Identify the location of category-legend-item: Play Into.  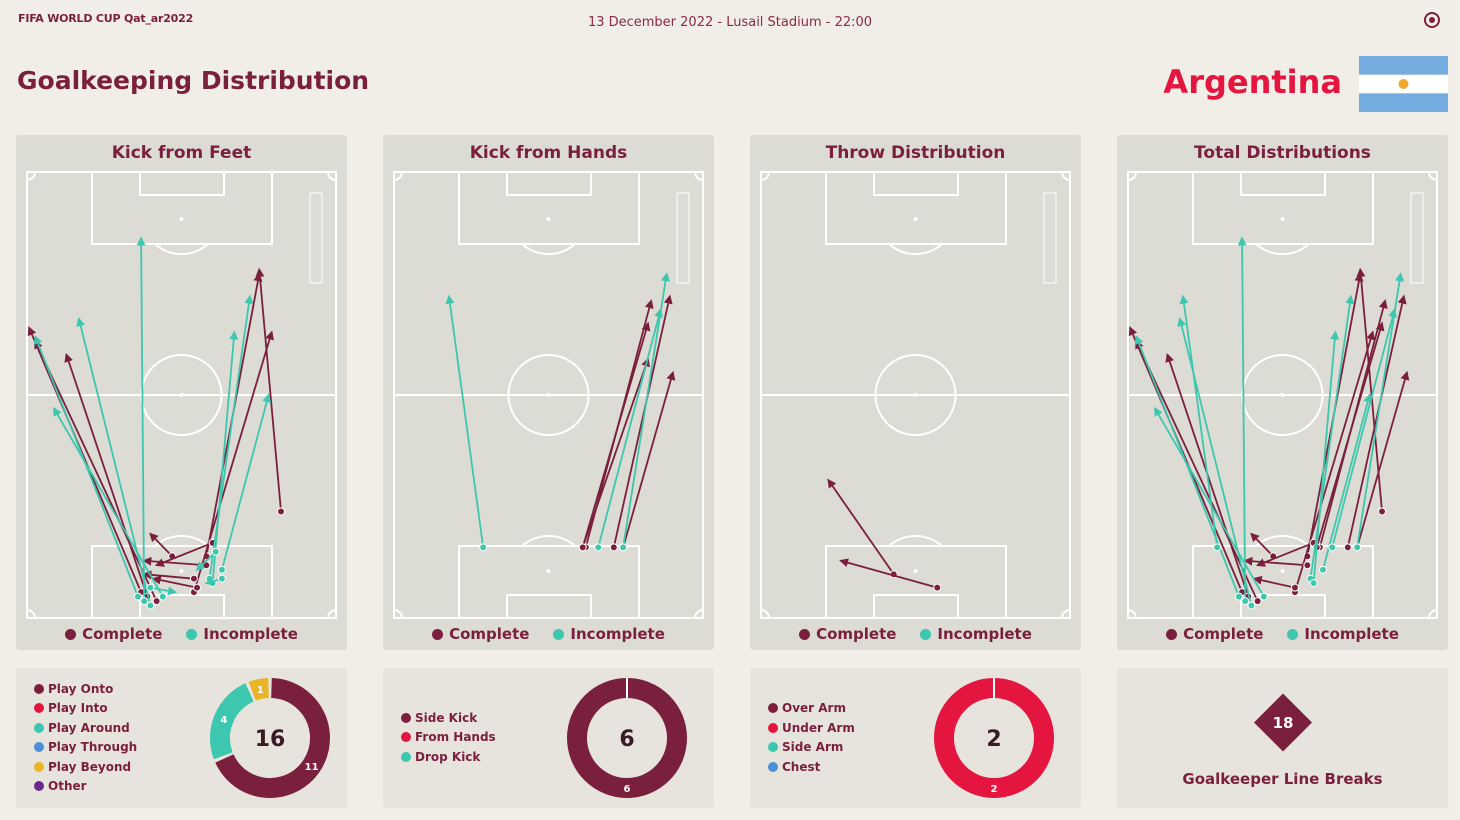
(85, 709).